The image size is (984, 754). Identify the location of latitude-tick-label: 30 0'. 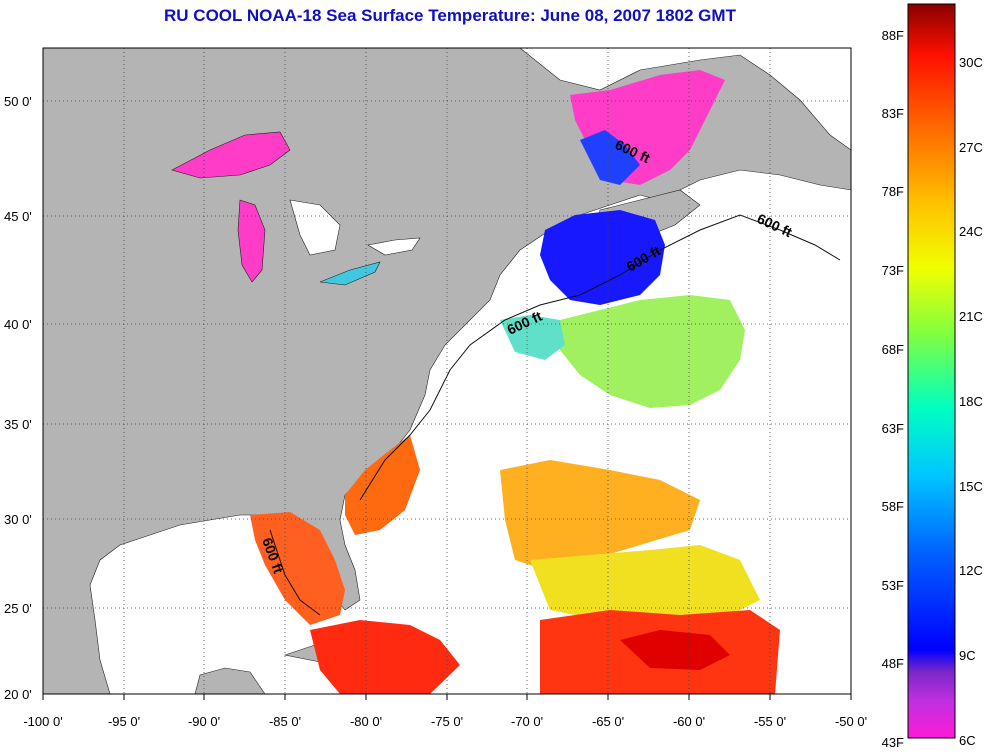
(18, 519).